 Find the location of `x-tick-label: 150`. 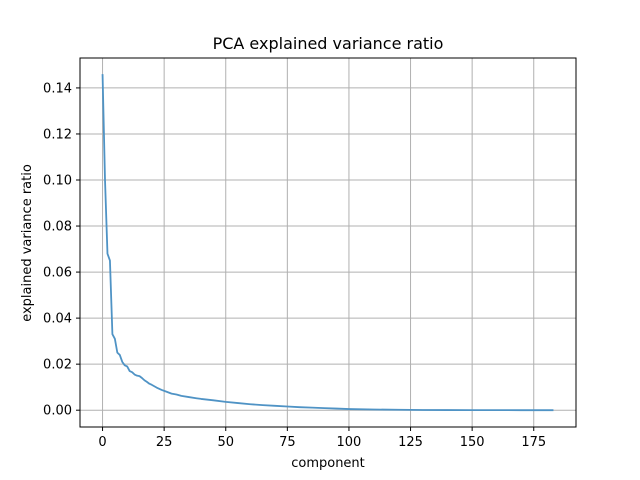

x-tick-label: 150 is located at coordinates (472, 442).